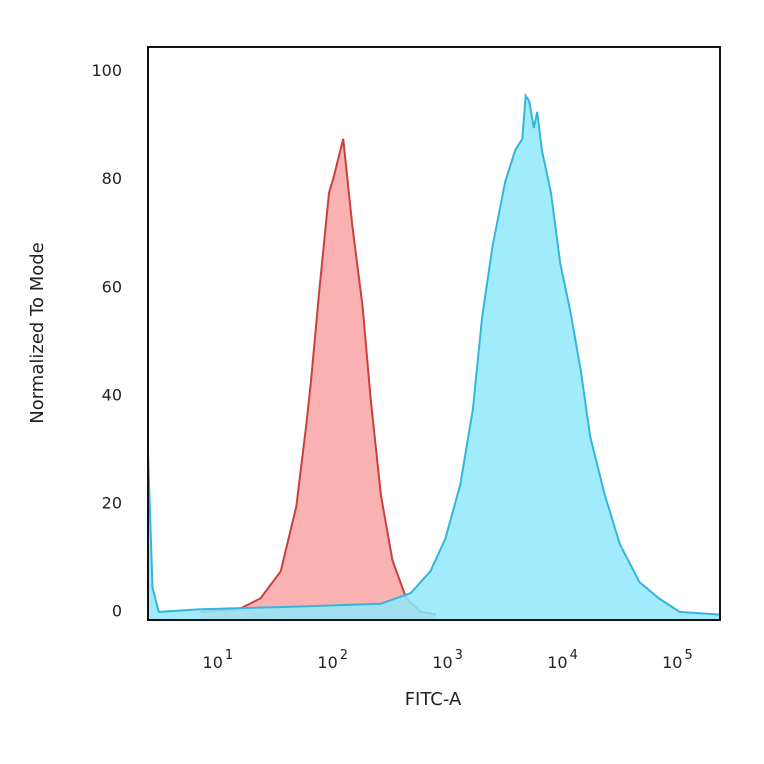 The image size is (764, 764). Describe the element at coordinates (433, 699) in the screenshot. I see `x-axis-label: FITC-A` at that location.